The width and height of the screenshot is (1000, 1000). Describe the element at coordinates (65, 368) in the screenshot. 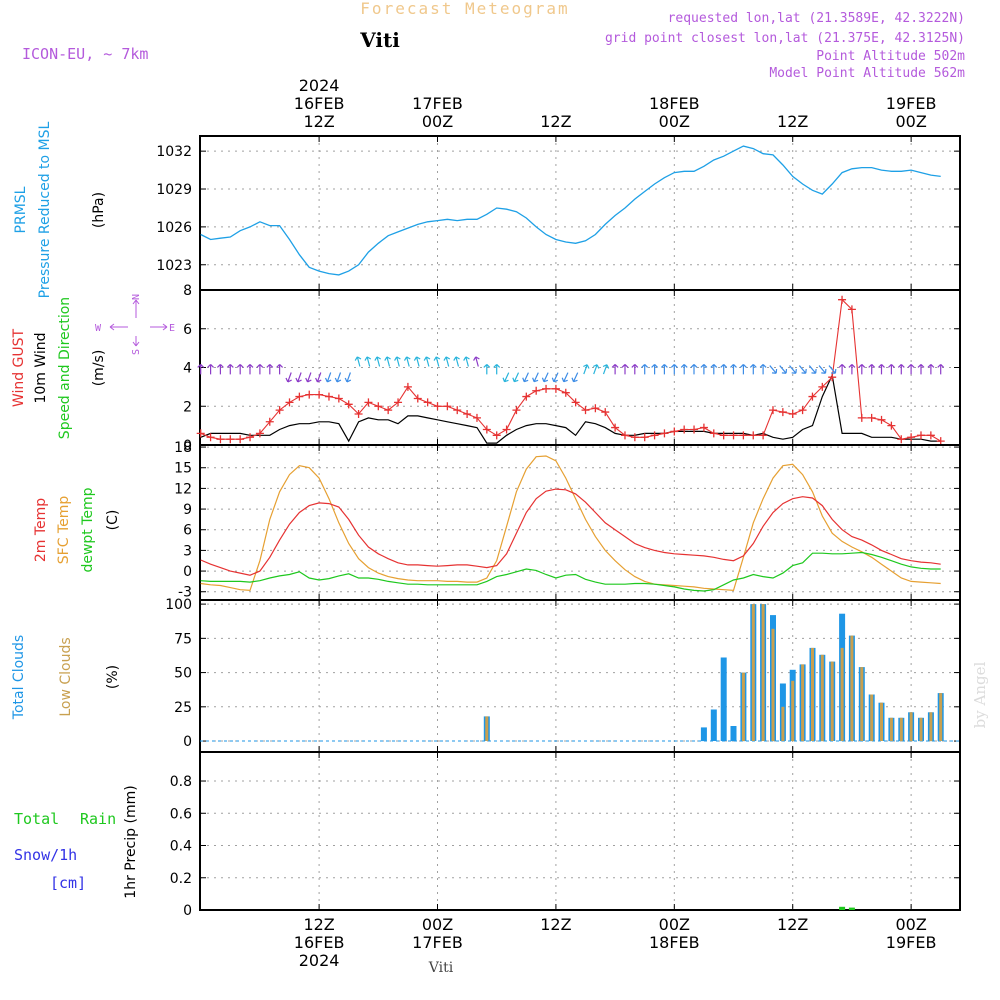

I see `wind-label-direction: Speed and Direction` at that location.